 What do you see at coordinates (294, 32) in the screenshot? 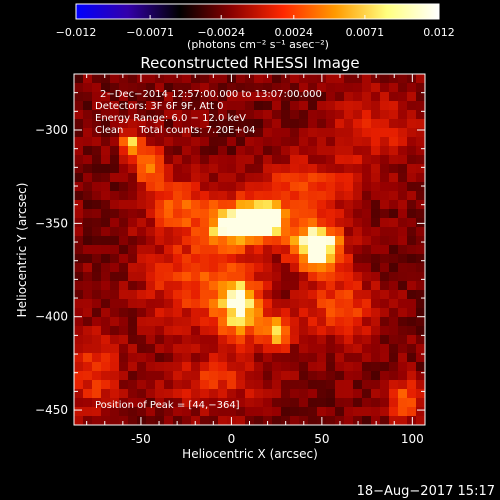
I see `colorbar-tick-label: 0.0024` at bounding box center [294, 32].